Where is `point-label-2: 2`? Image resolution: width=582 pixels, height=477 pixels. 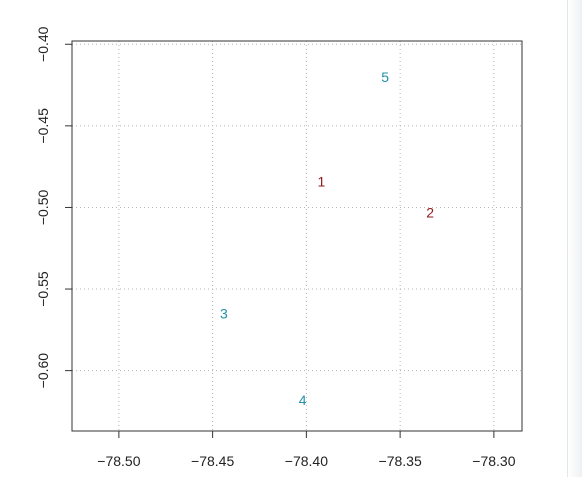
point-label-2: 2 is located at coordinates (430, 212).